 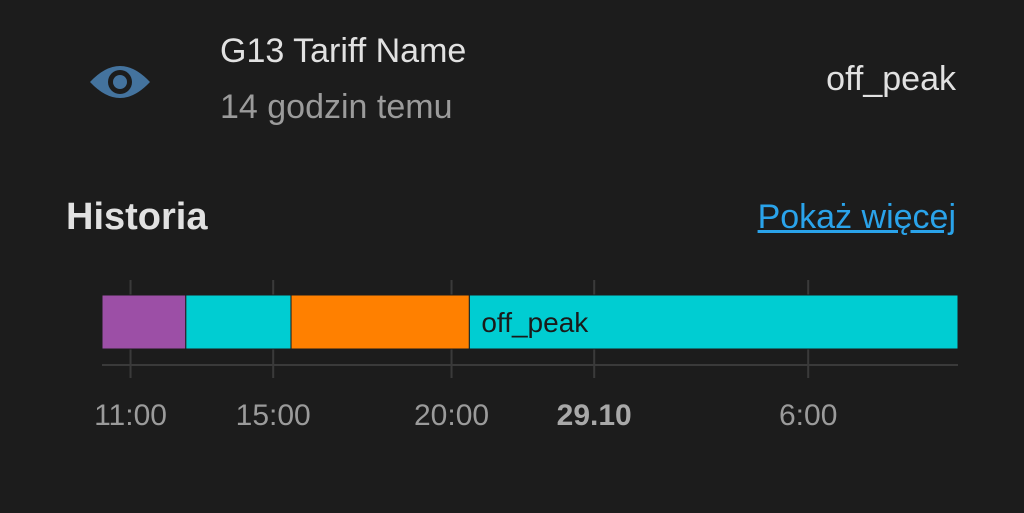 What do you see at coordinates (856, 217) in the screenshot?
I see `show-more-link: Pokaż więcej` at bounding box center [856, 217].